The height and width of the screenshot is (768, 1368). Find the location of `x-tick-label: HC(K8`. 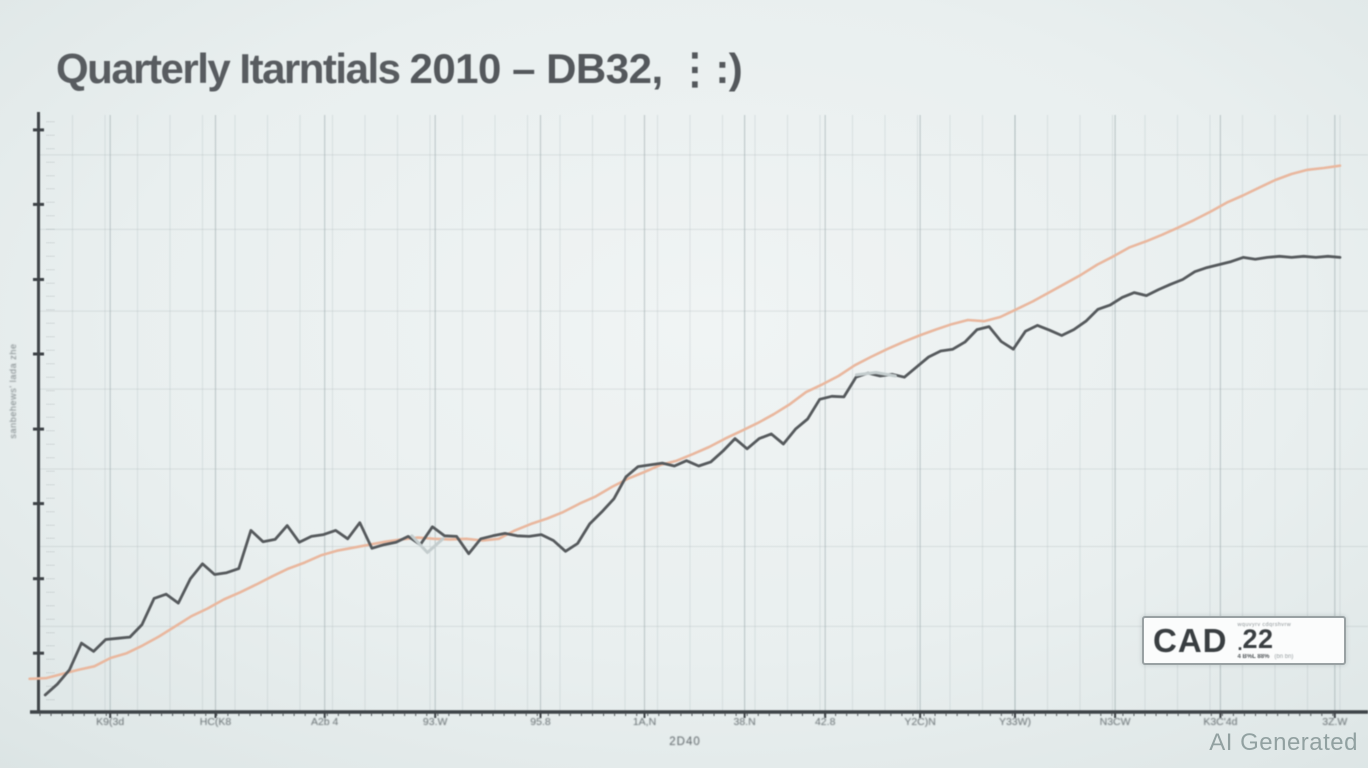

x-tick-label: HC(K8 is located at coordinates (215, 722).